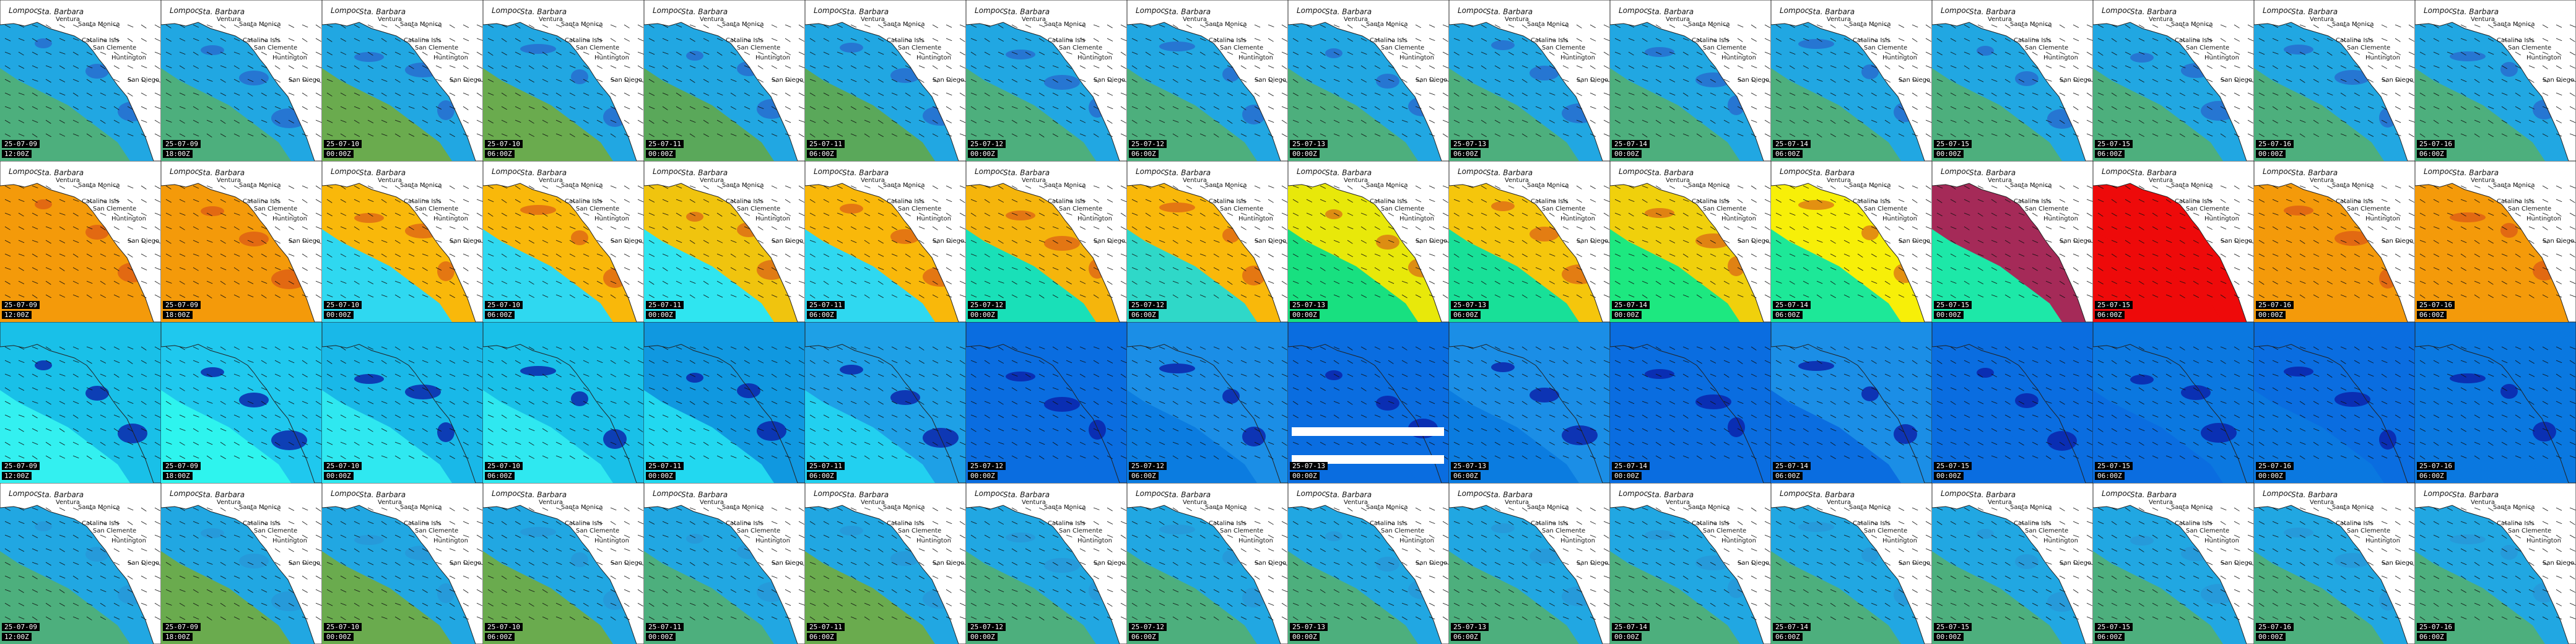 The height and width of the screenshot is (644, 2576). I want to click on date-stamp: 25-07-16, so click(2275, 305).